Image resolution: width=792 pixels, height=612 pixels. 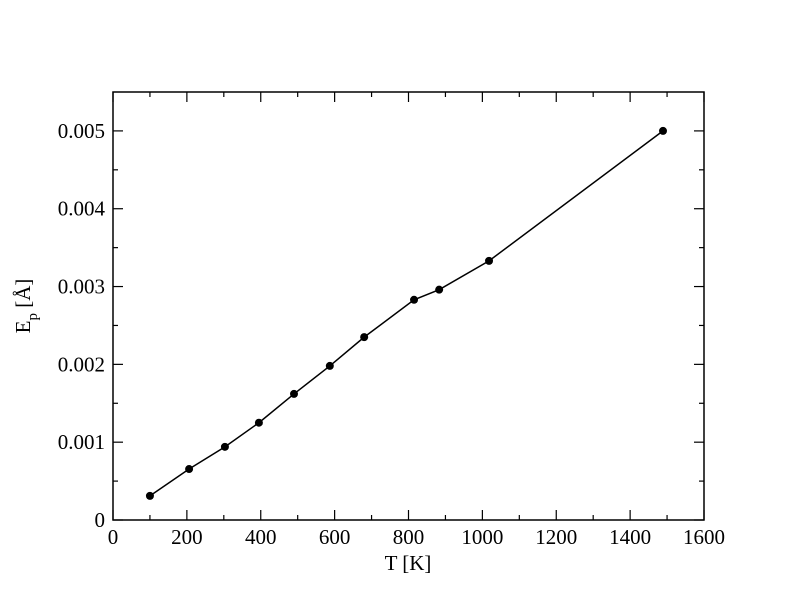 I want to click on x-tick-label: 200, so click(x=187, y=537).